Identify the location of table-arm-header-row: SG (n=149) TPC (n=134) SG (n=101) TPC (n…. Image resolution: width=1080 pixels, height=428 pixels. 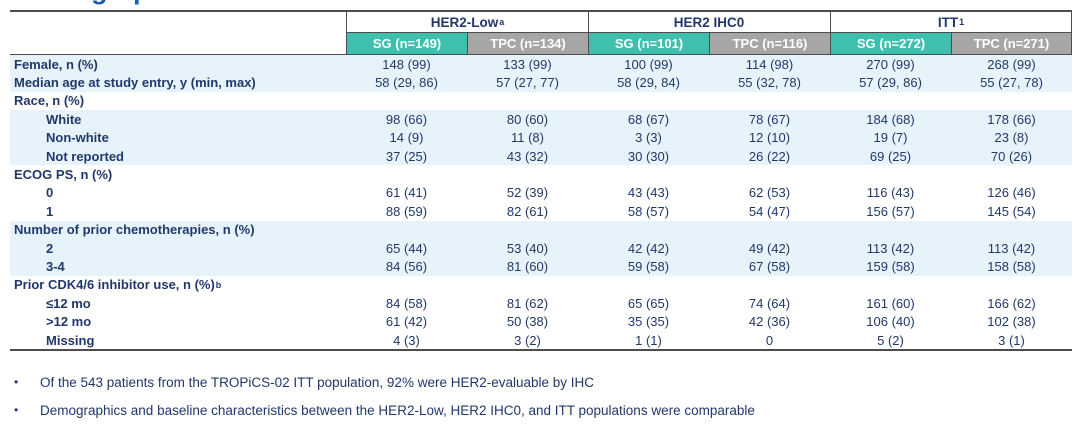
(541, 44).